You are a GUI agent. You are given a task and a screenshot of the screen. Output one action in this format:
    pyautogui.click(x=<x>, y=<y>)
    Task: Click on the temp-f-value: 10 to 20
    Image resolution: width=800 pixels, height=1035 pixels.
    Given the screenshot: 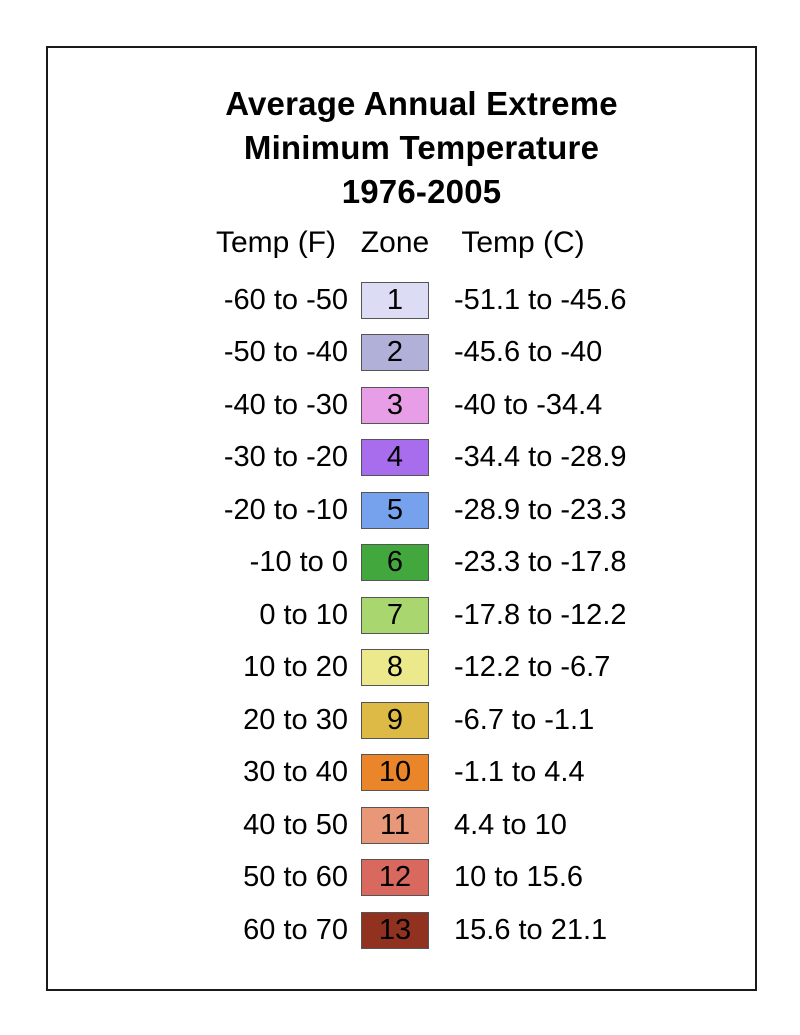 What is the action you would take?
    pyautogui.click(x=295, y=667)
    